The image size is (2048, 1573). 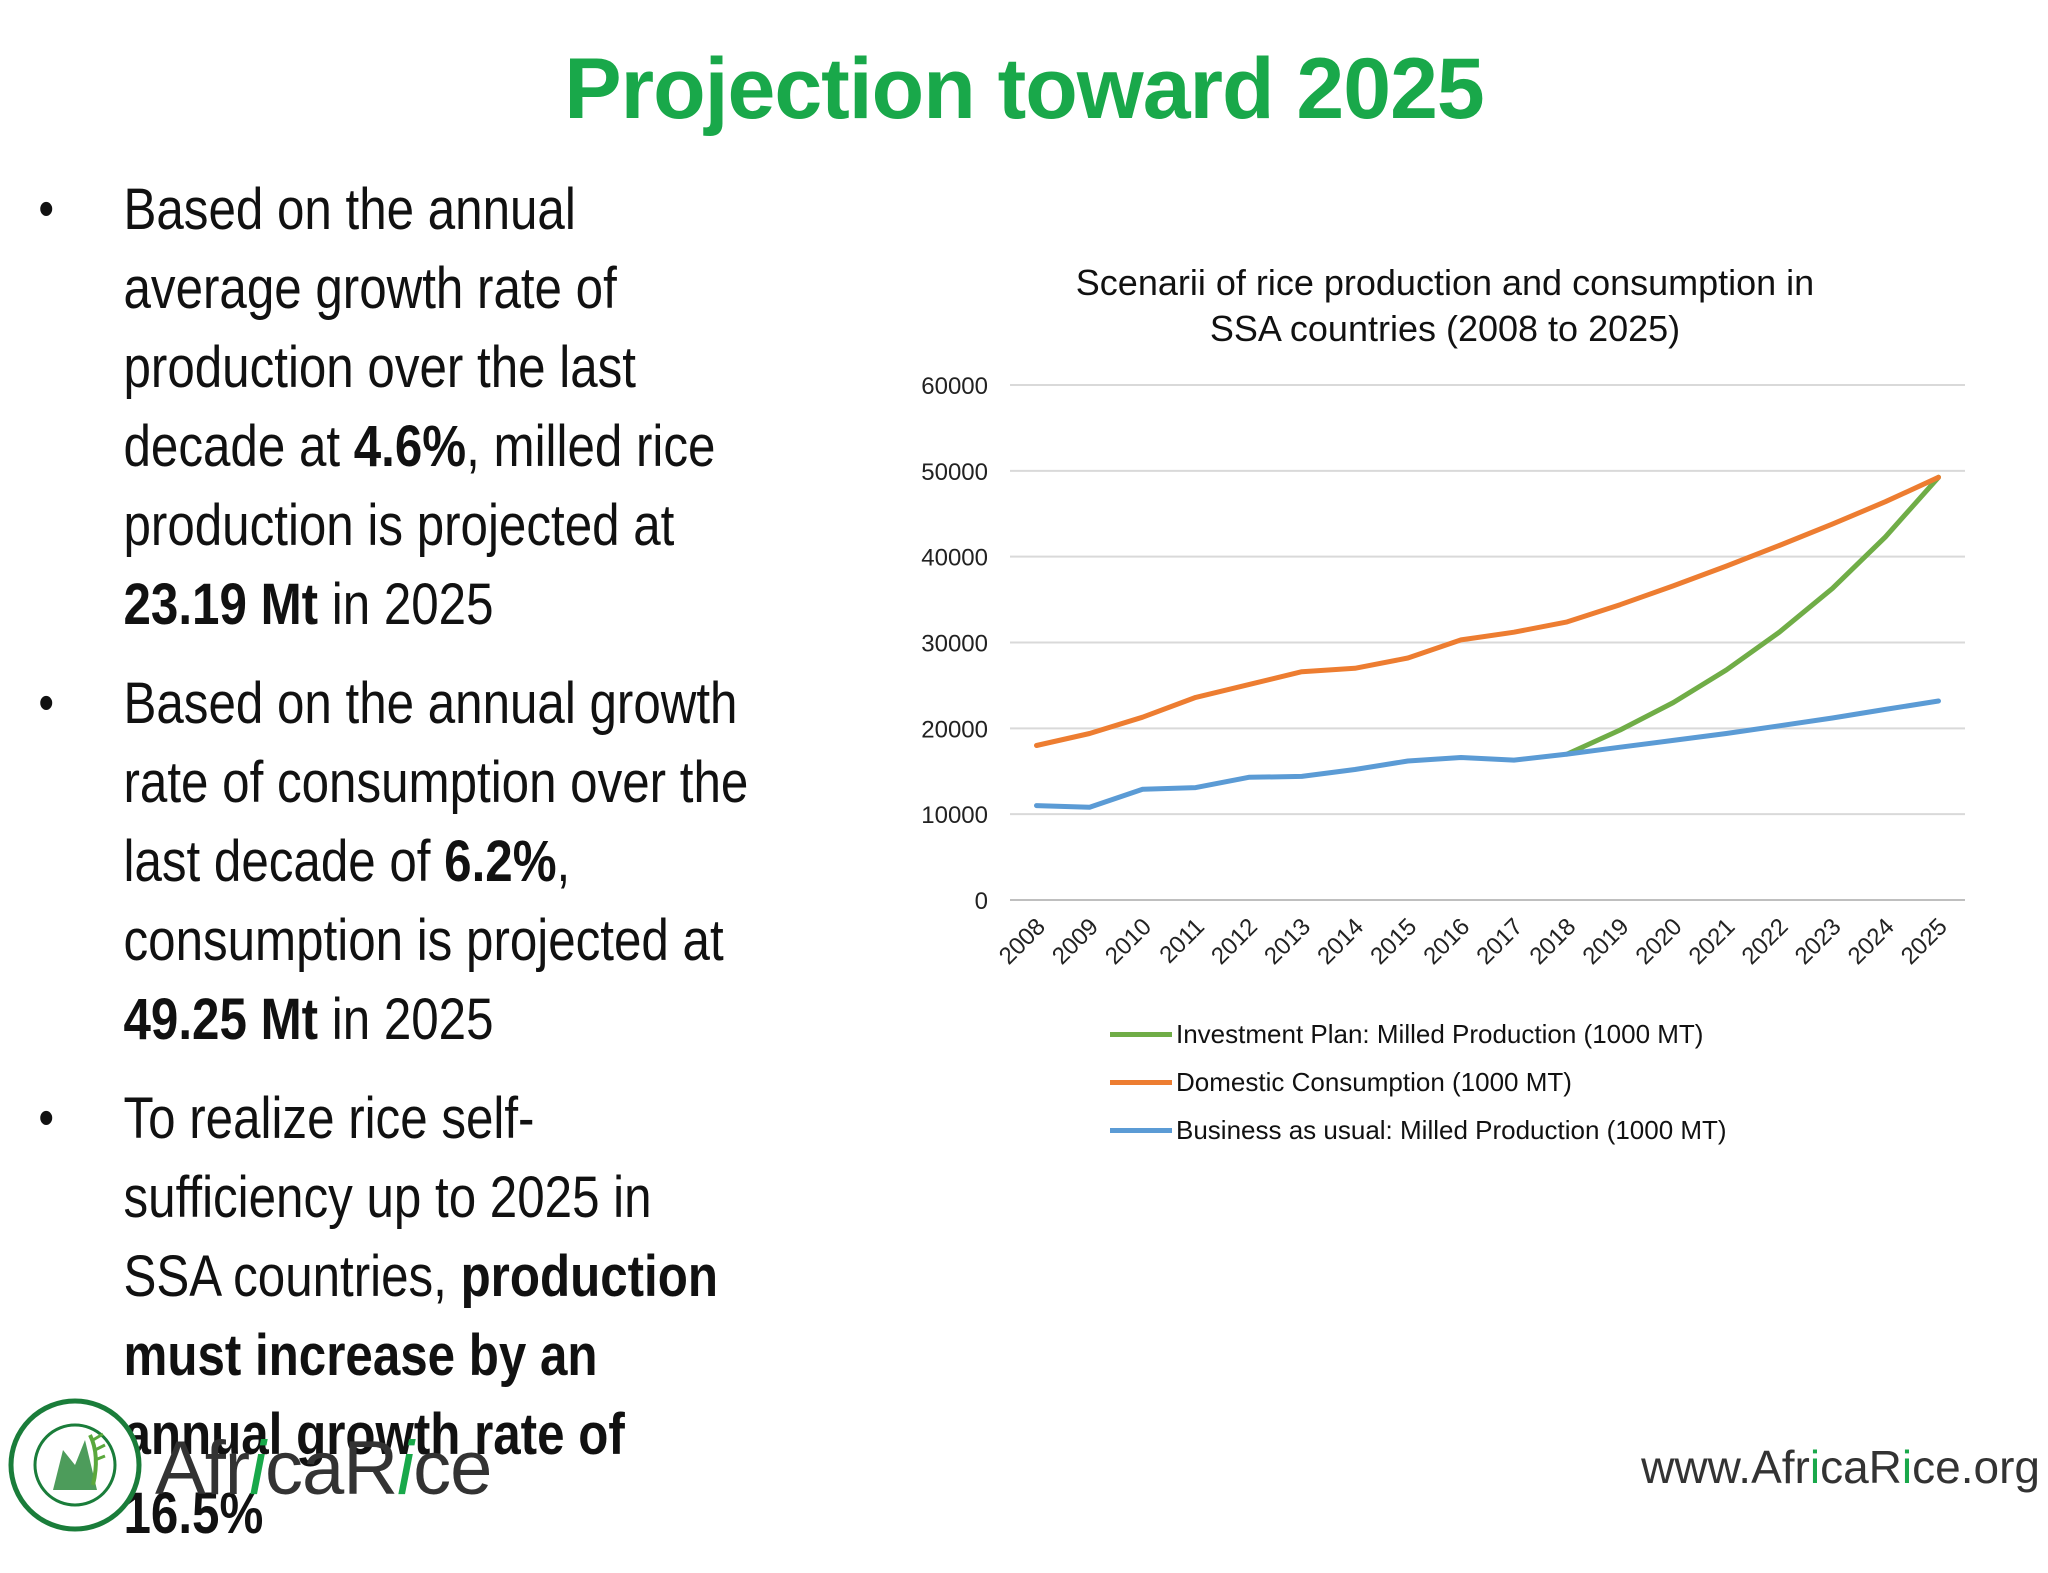 I want to click on x-tick-label: 2020, so click(x=1659, y=941).